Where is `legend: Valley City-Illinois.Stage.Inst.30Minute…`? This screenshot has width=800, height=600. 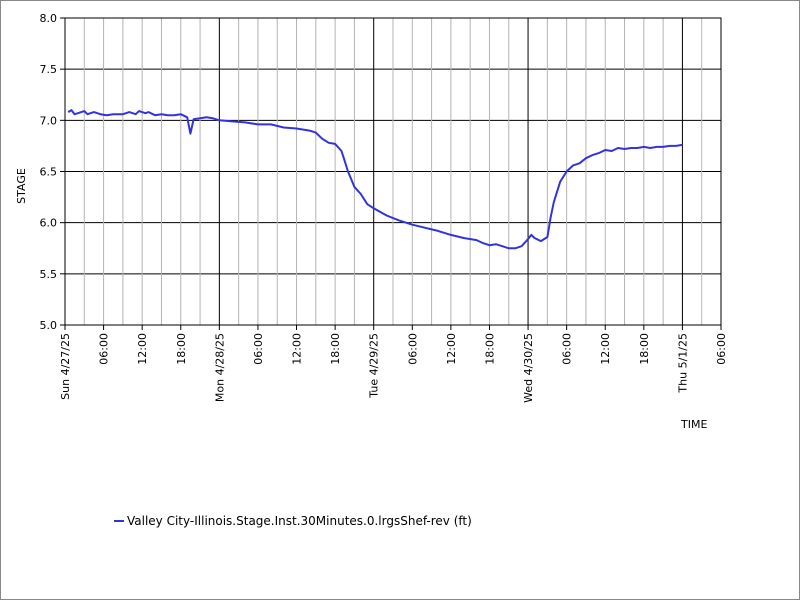
legend: Valley City-Illinois.Stage.Inst.30Minute… is located at coordinates (293, 521).